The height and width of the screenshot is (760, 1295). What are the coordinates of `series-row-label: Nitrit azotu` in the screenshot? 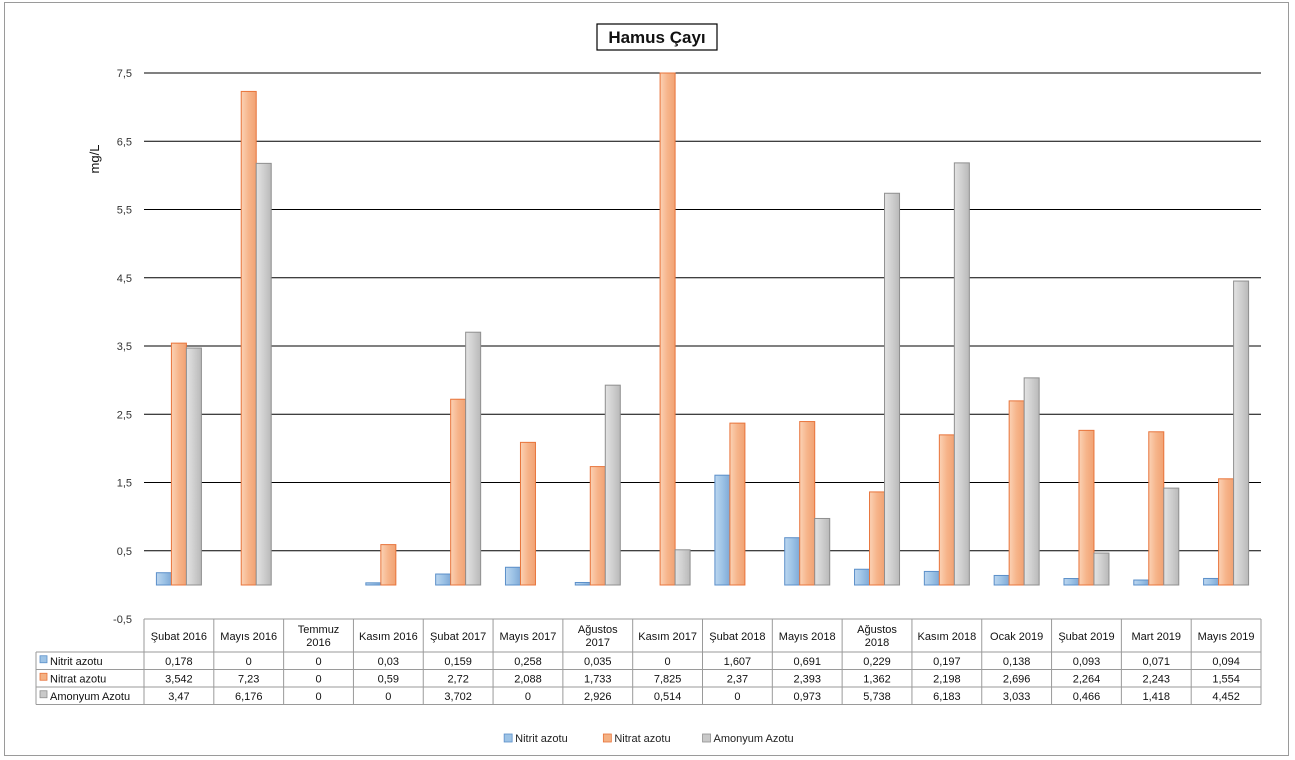 It's located at (76, 662).